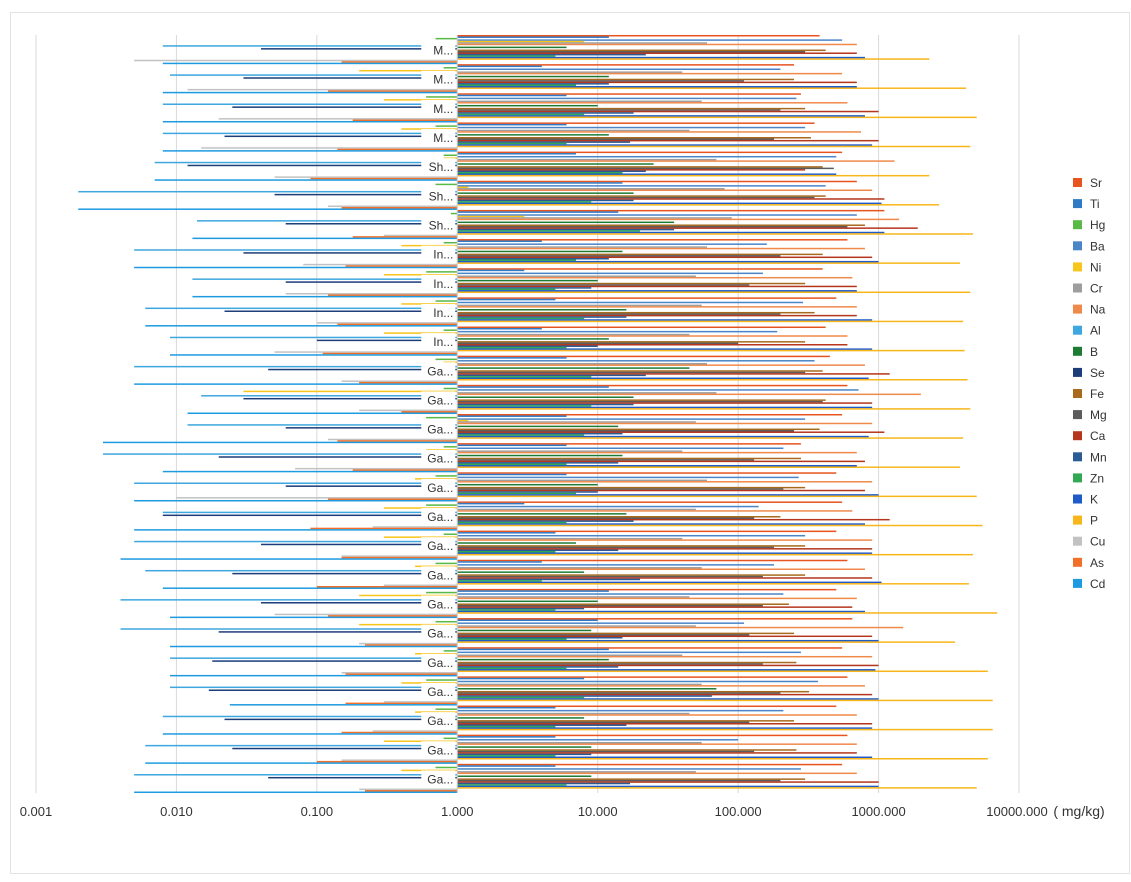  Describe the element at coordinates (1077, 562) in the screenshot. I see `legend-swatch` at that location.